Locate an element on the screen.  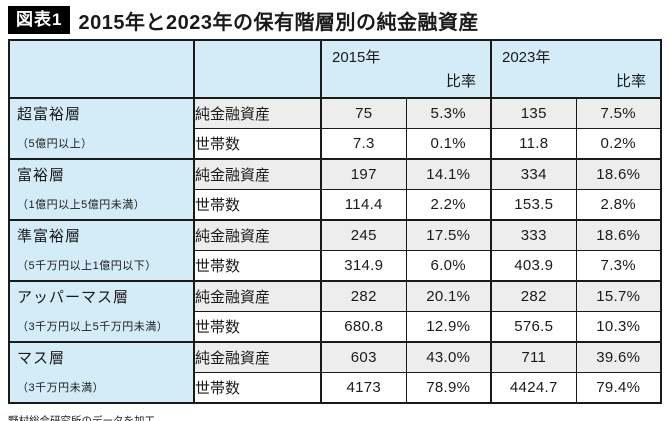
table-row: 超富裕層 （5億円以上） 純金融資産 75 5.3% 135 7.5% is located at coordinates (335, 128).